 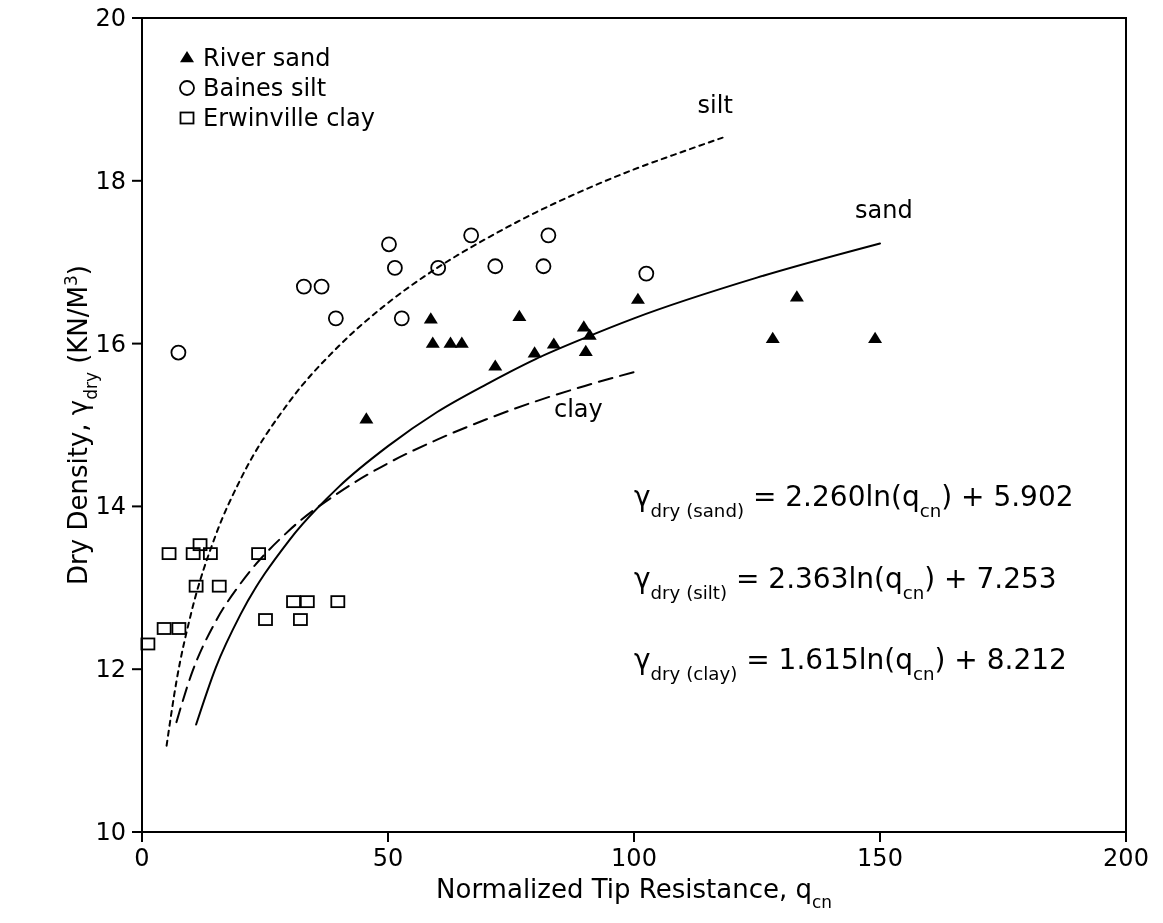 What do you see at coordinates (110, 343) in the screenshot?
I see `y-tick-label: 16` at bounding box center [110, 343].